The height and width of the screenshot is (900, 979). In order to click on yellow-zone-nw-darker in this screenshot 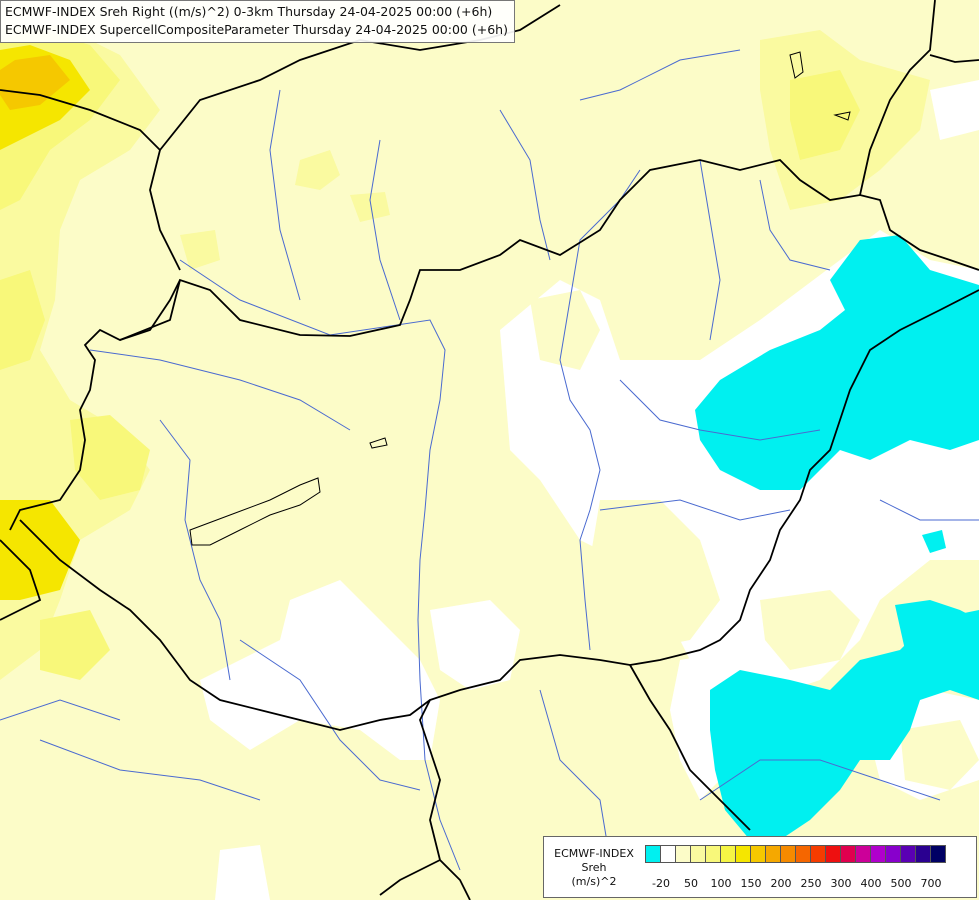, I will do `click(35, 82)`.